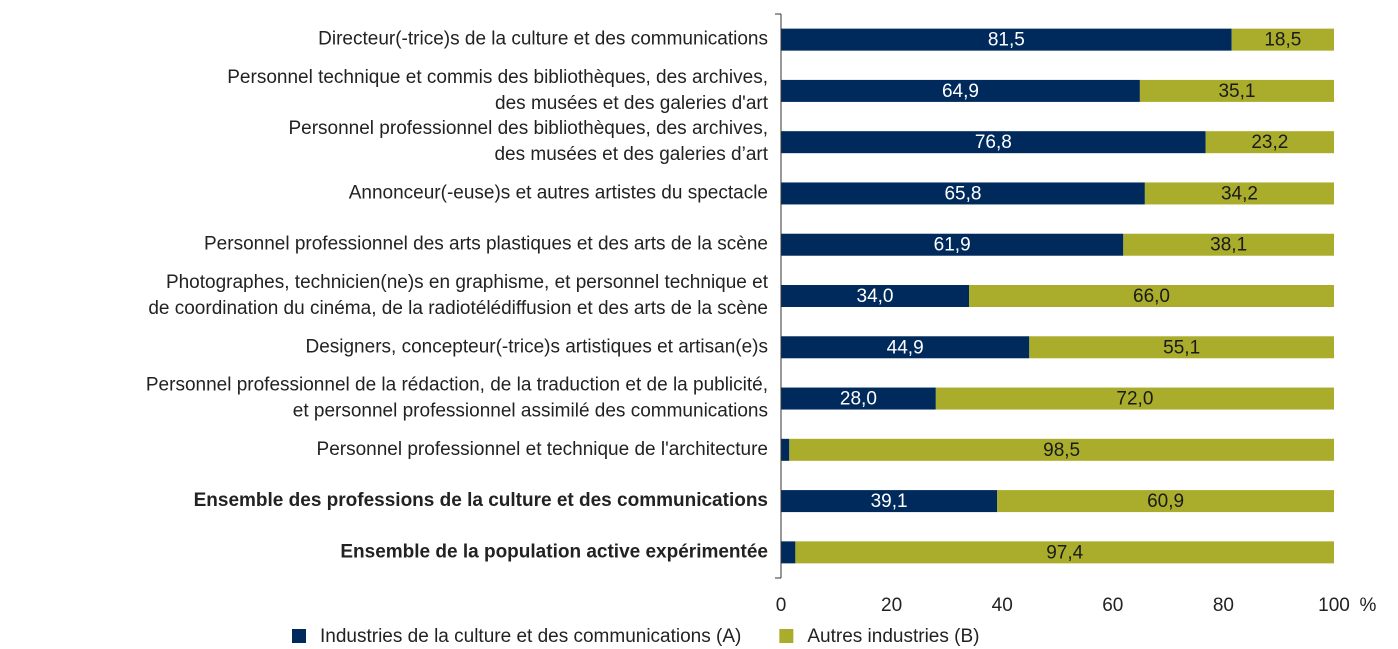 The image size is (1398, 649). Describe the element at coordinates (891, 605) in the screenshot. I see `x-tick-label: 20` at that location.